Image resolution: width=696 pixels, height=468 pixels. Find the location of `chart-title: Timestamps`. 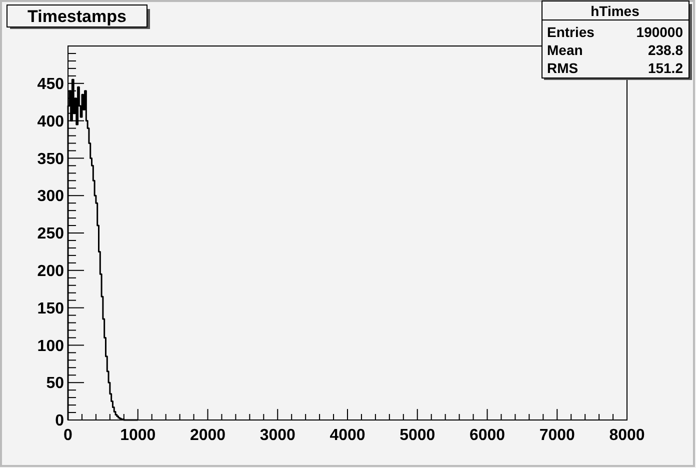

chart-title: Timestamps is located at coordinates (77, 16).